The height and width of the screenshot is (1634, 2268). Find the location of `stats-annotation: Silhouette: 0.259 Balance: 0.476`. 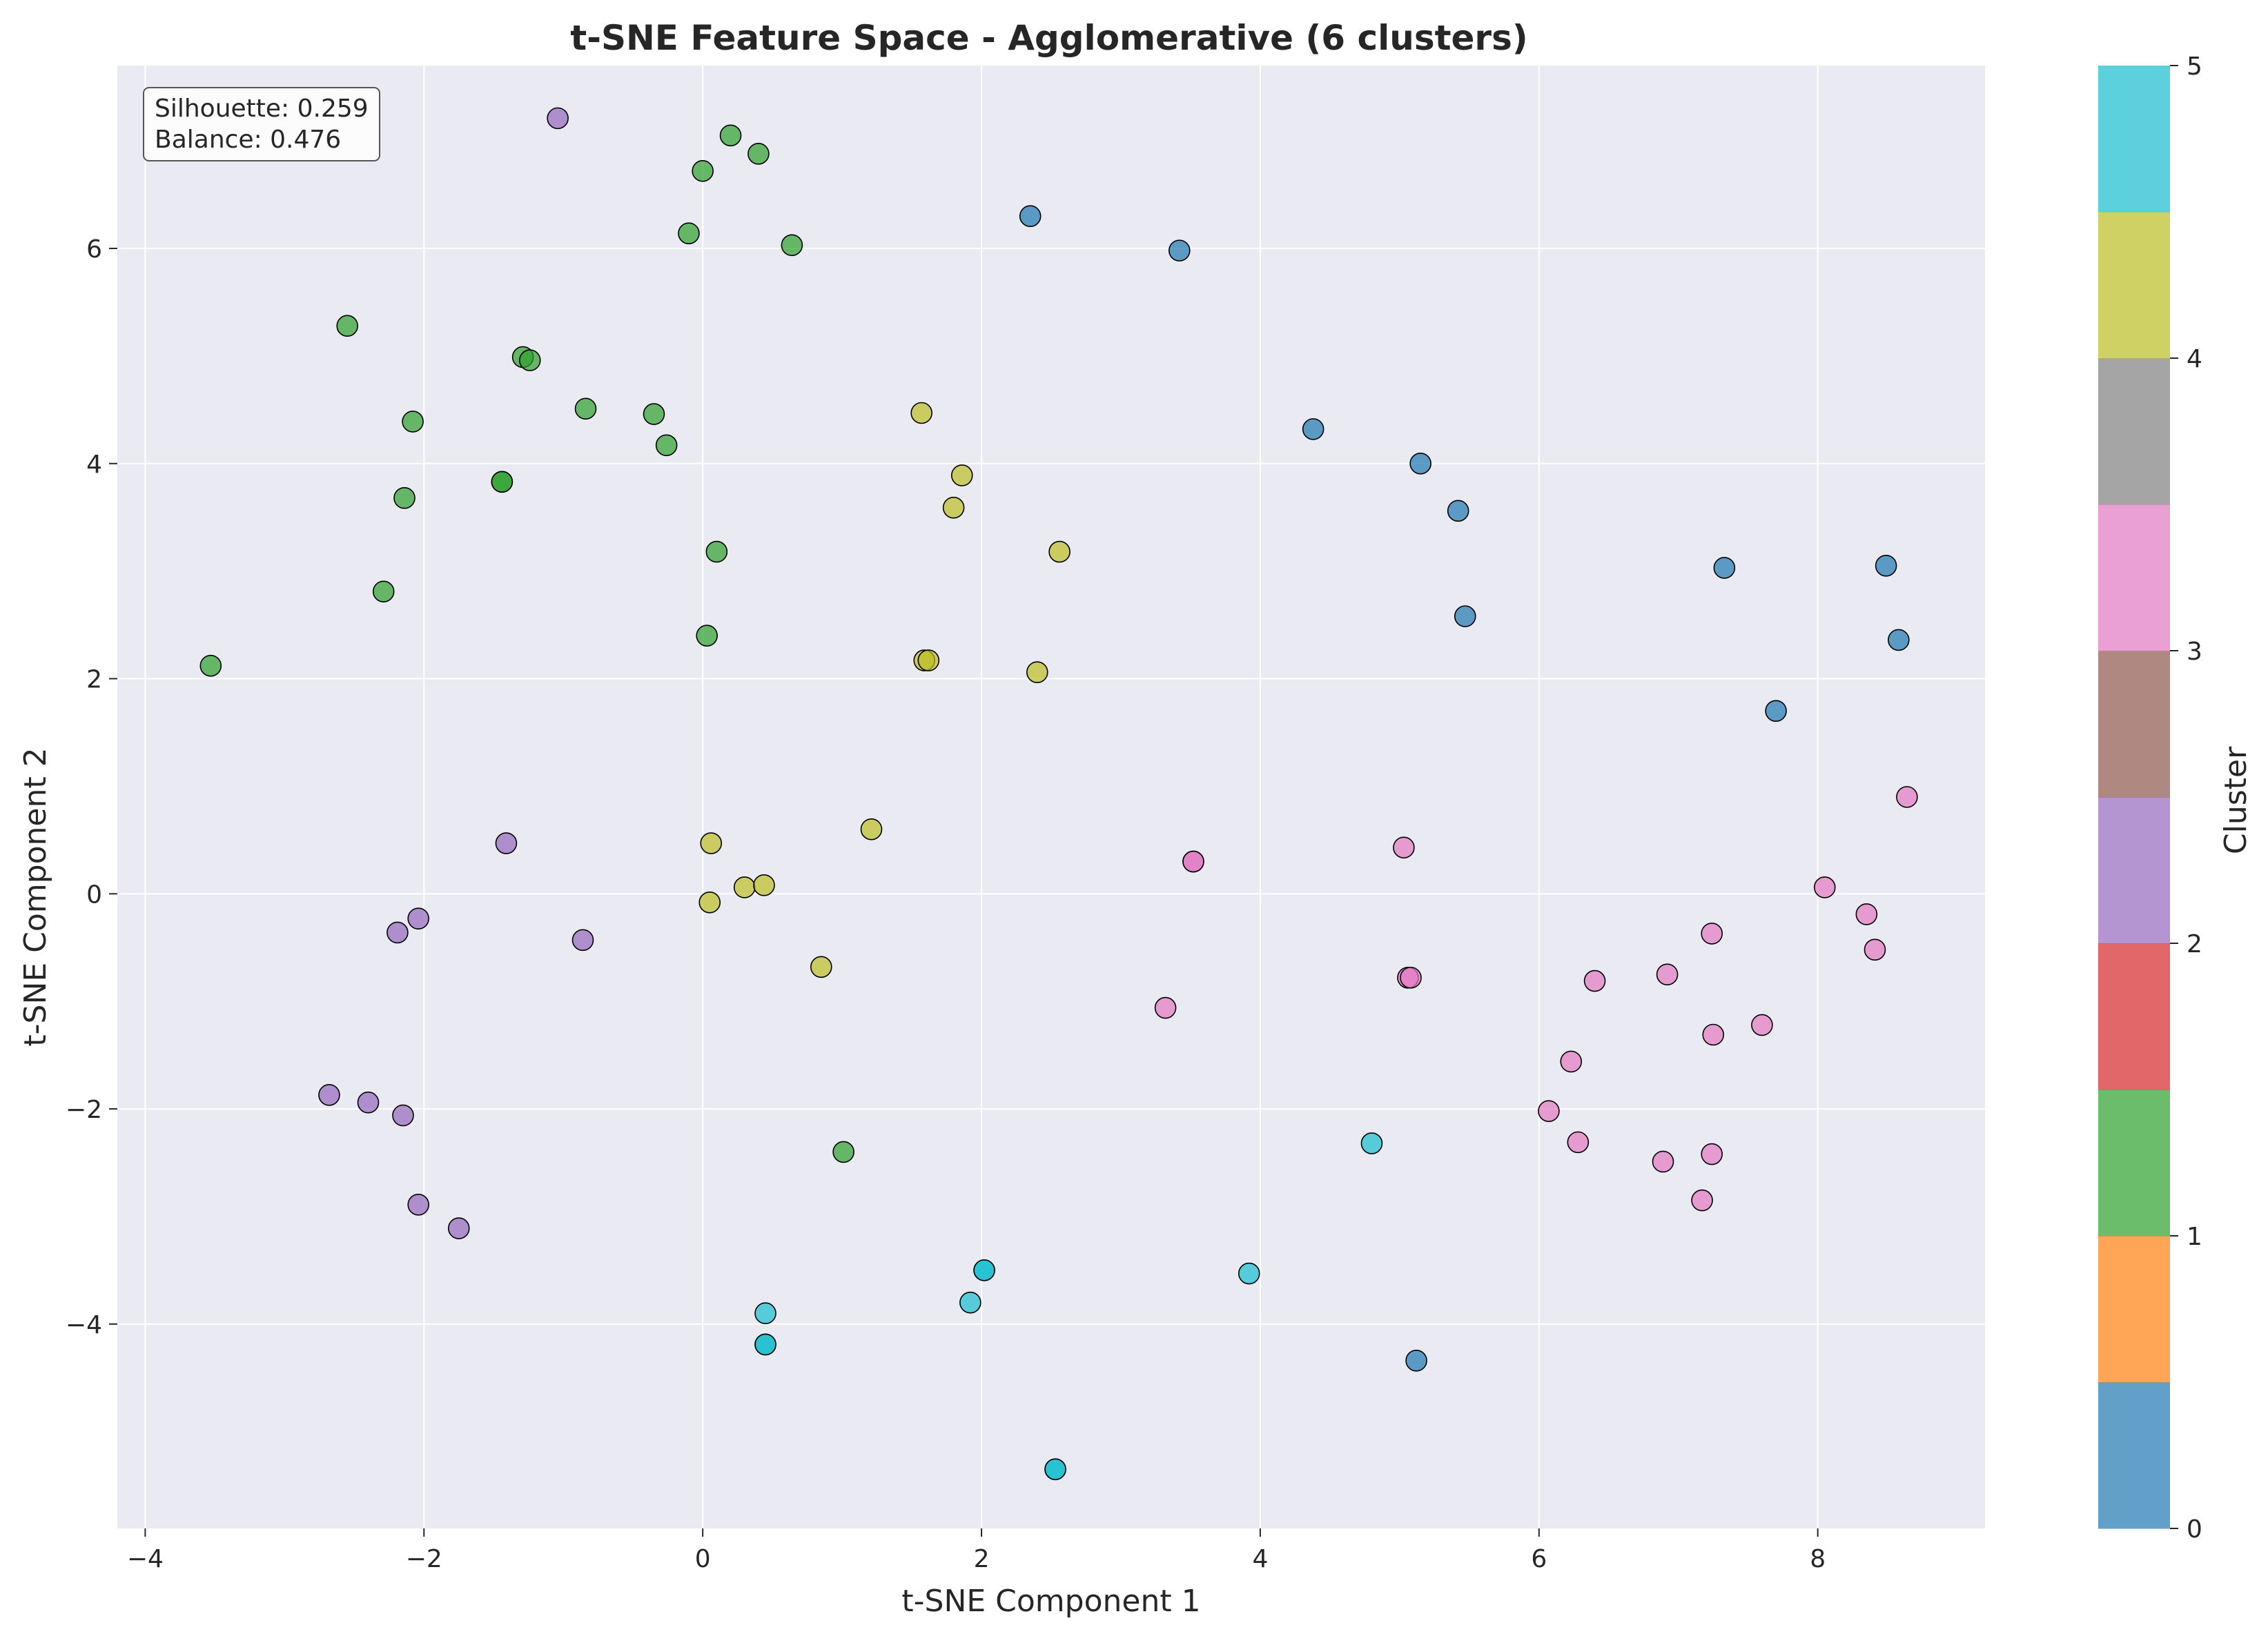

stats-annotation: Silhouette: 0.259 Balance: 0.476 is located at coordinates (261, 124).